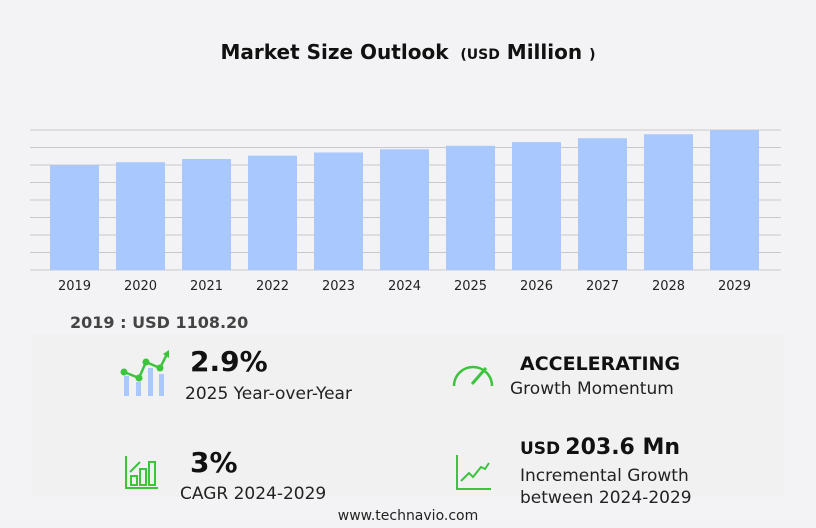 The width and height of the screenshot is (816, 528). What do you see at coordinates (602, 286) in the screenshot?
I see `x-tick-label: 2027` at bounding box center [602, 286].